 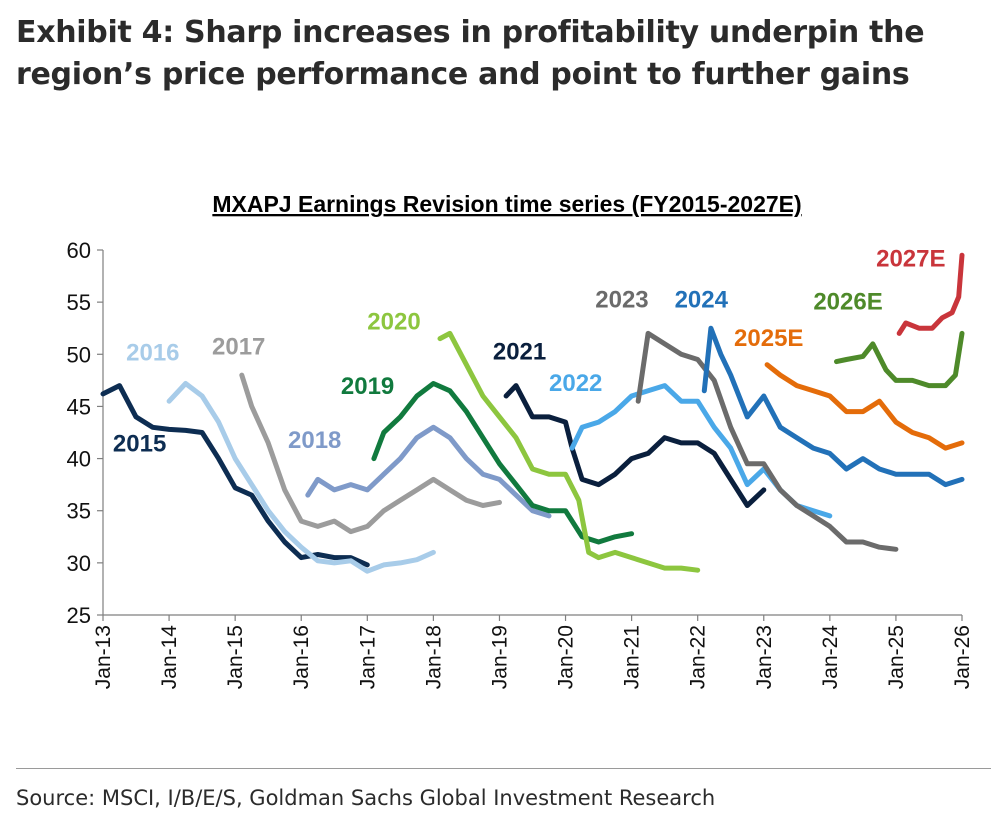 What do you see at coordinates (433, 657) in the screenshot?
I see `x-tick-label: Jan-18` at bounding box center [433, 657].